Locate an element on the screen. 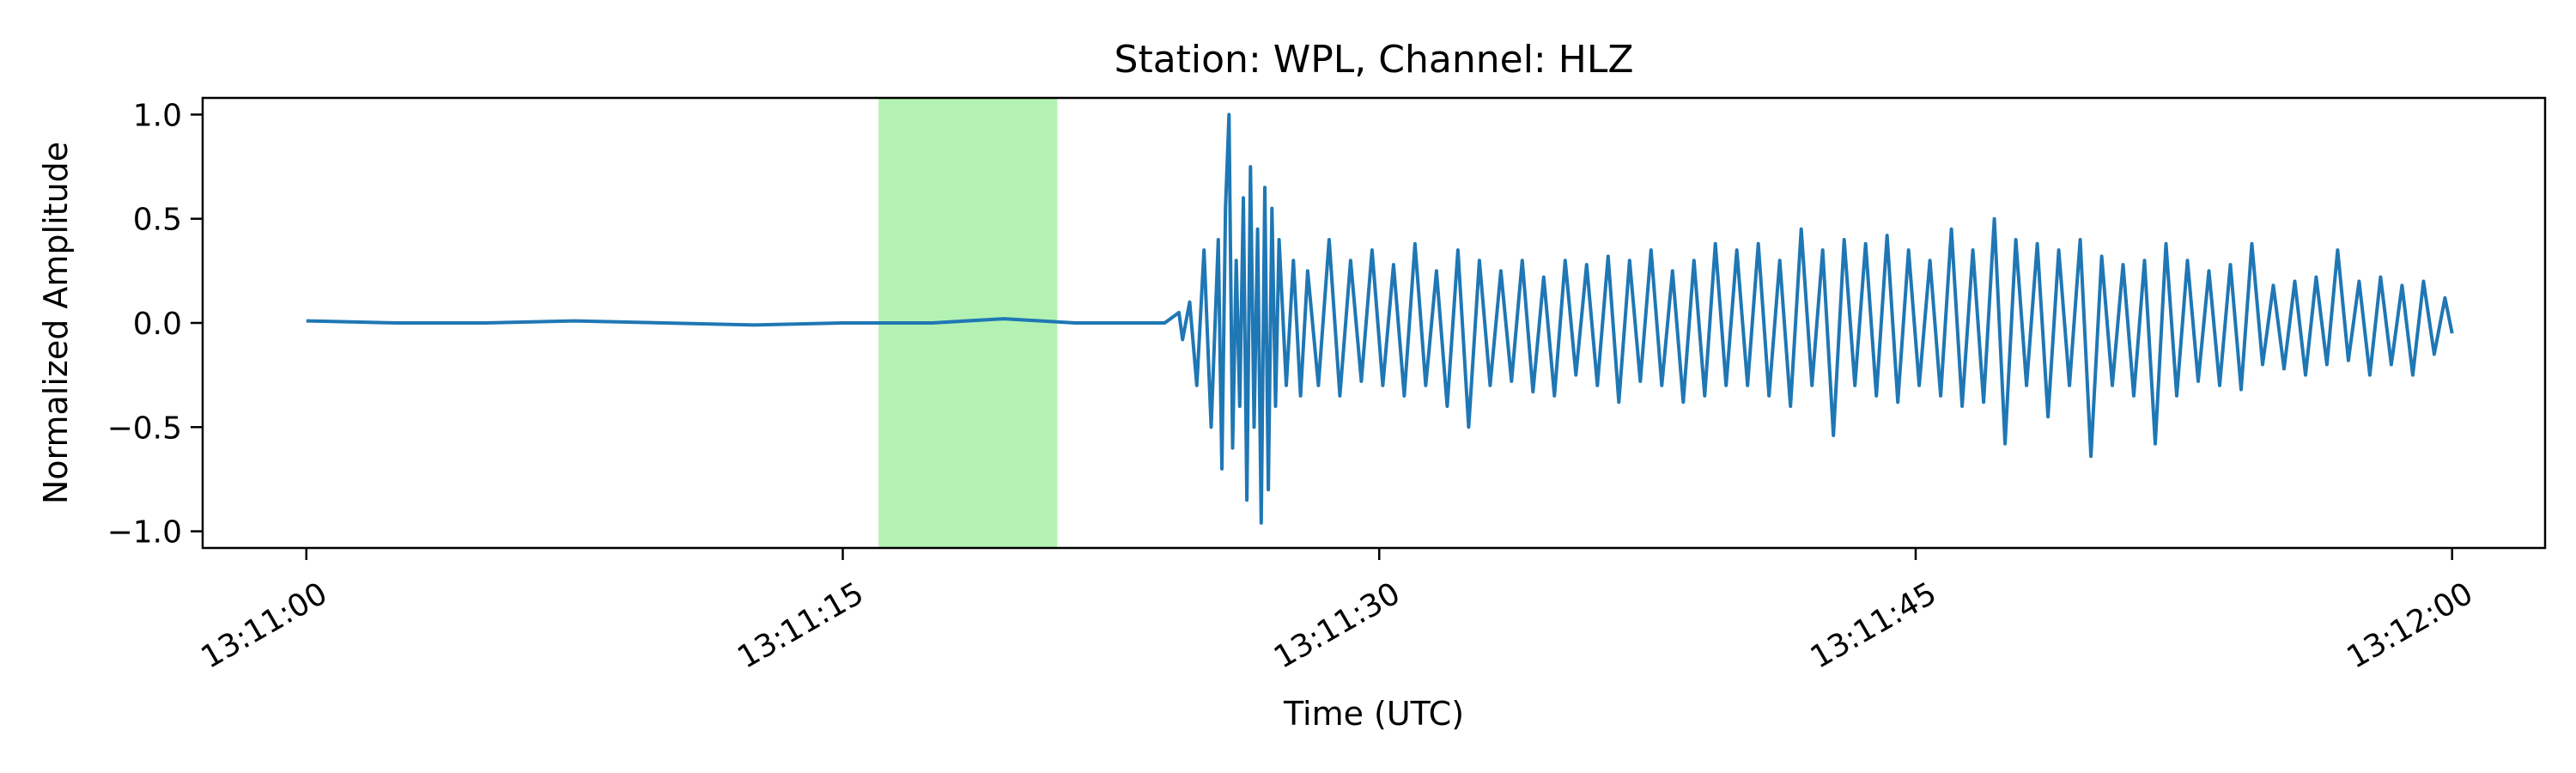 Image resolution: width=2576 pixels, height=773 pixels. x-tick-label: 13:11:30 is located at coordinates (1337, 625).